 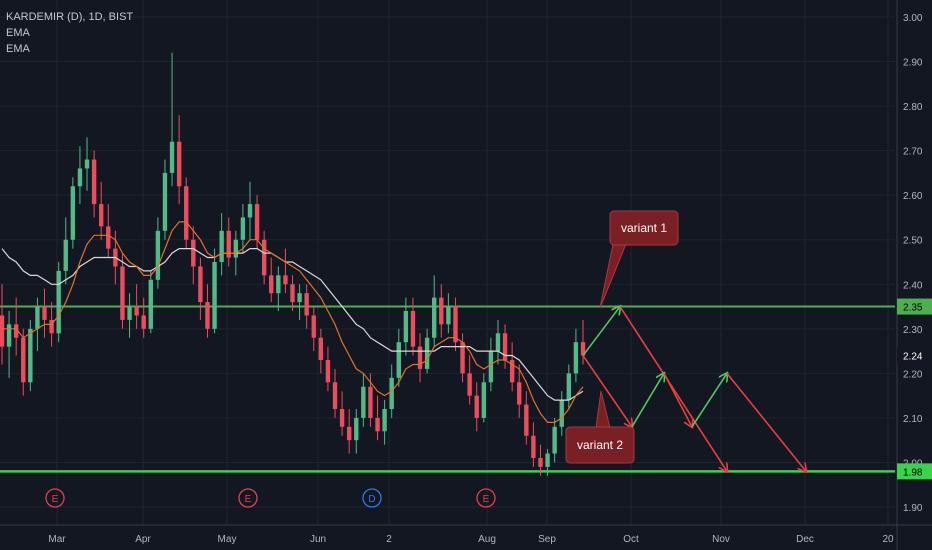 What do you see at coordinates (913, 107) in the screenshot?
I see `y-tick-label: 2.80` at bounding box center [913, 107].